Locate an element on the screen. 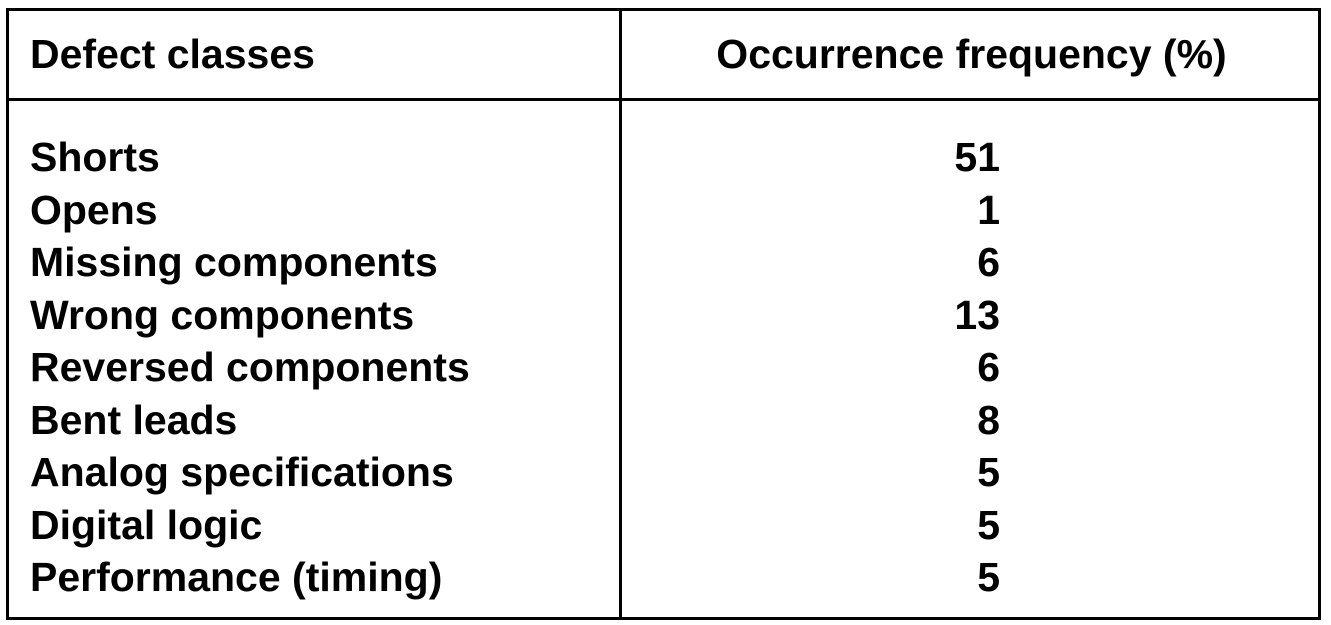 The height and width of the screenshot is (625, 1331). defect-class-label: Wrong components is located at coordinates (222, 314).